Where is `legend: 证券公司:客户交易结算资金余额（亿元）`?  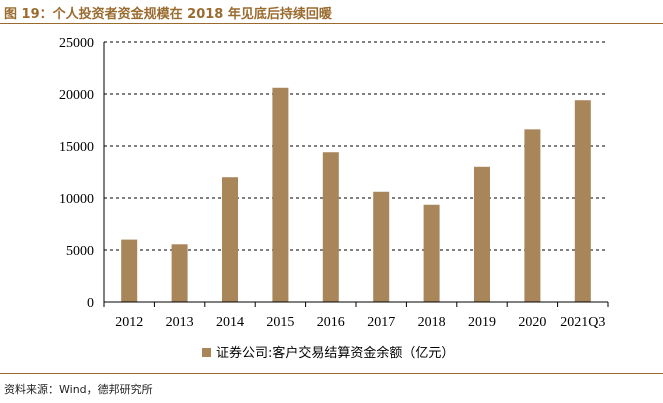 legend: 证券公司:客户交易结算资金余额（亿元） is located at coordinates (328, 353).